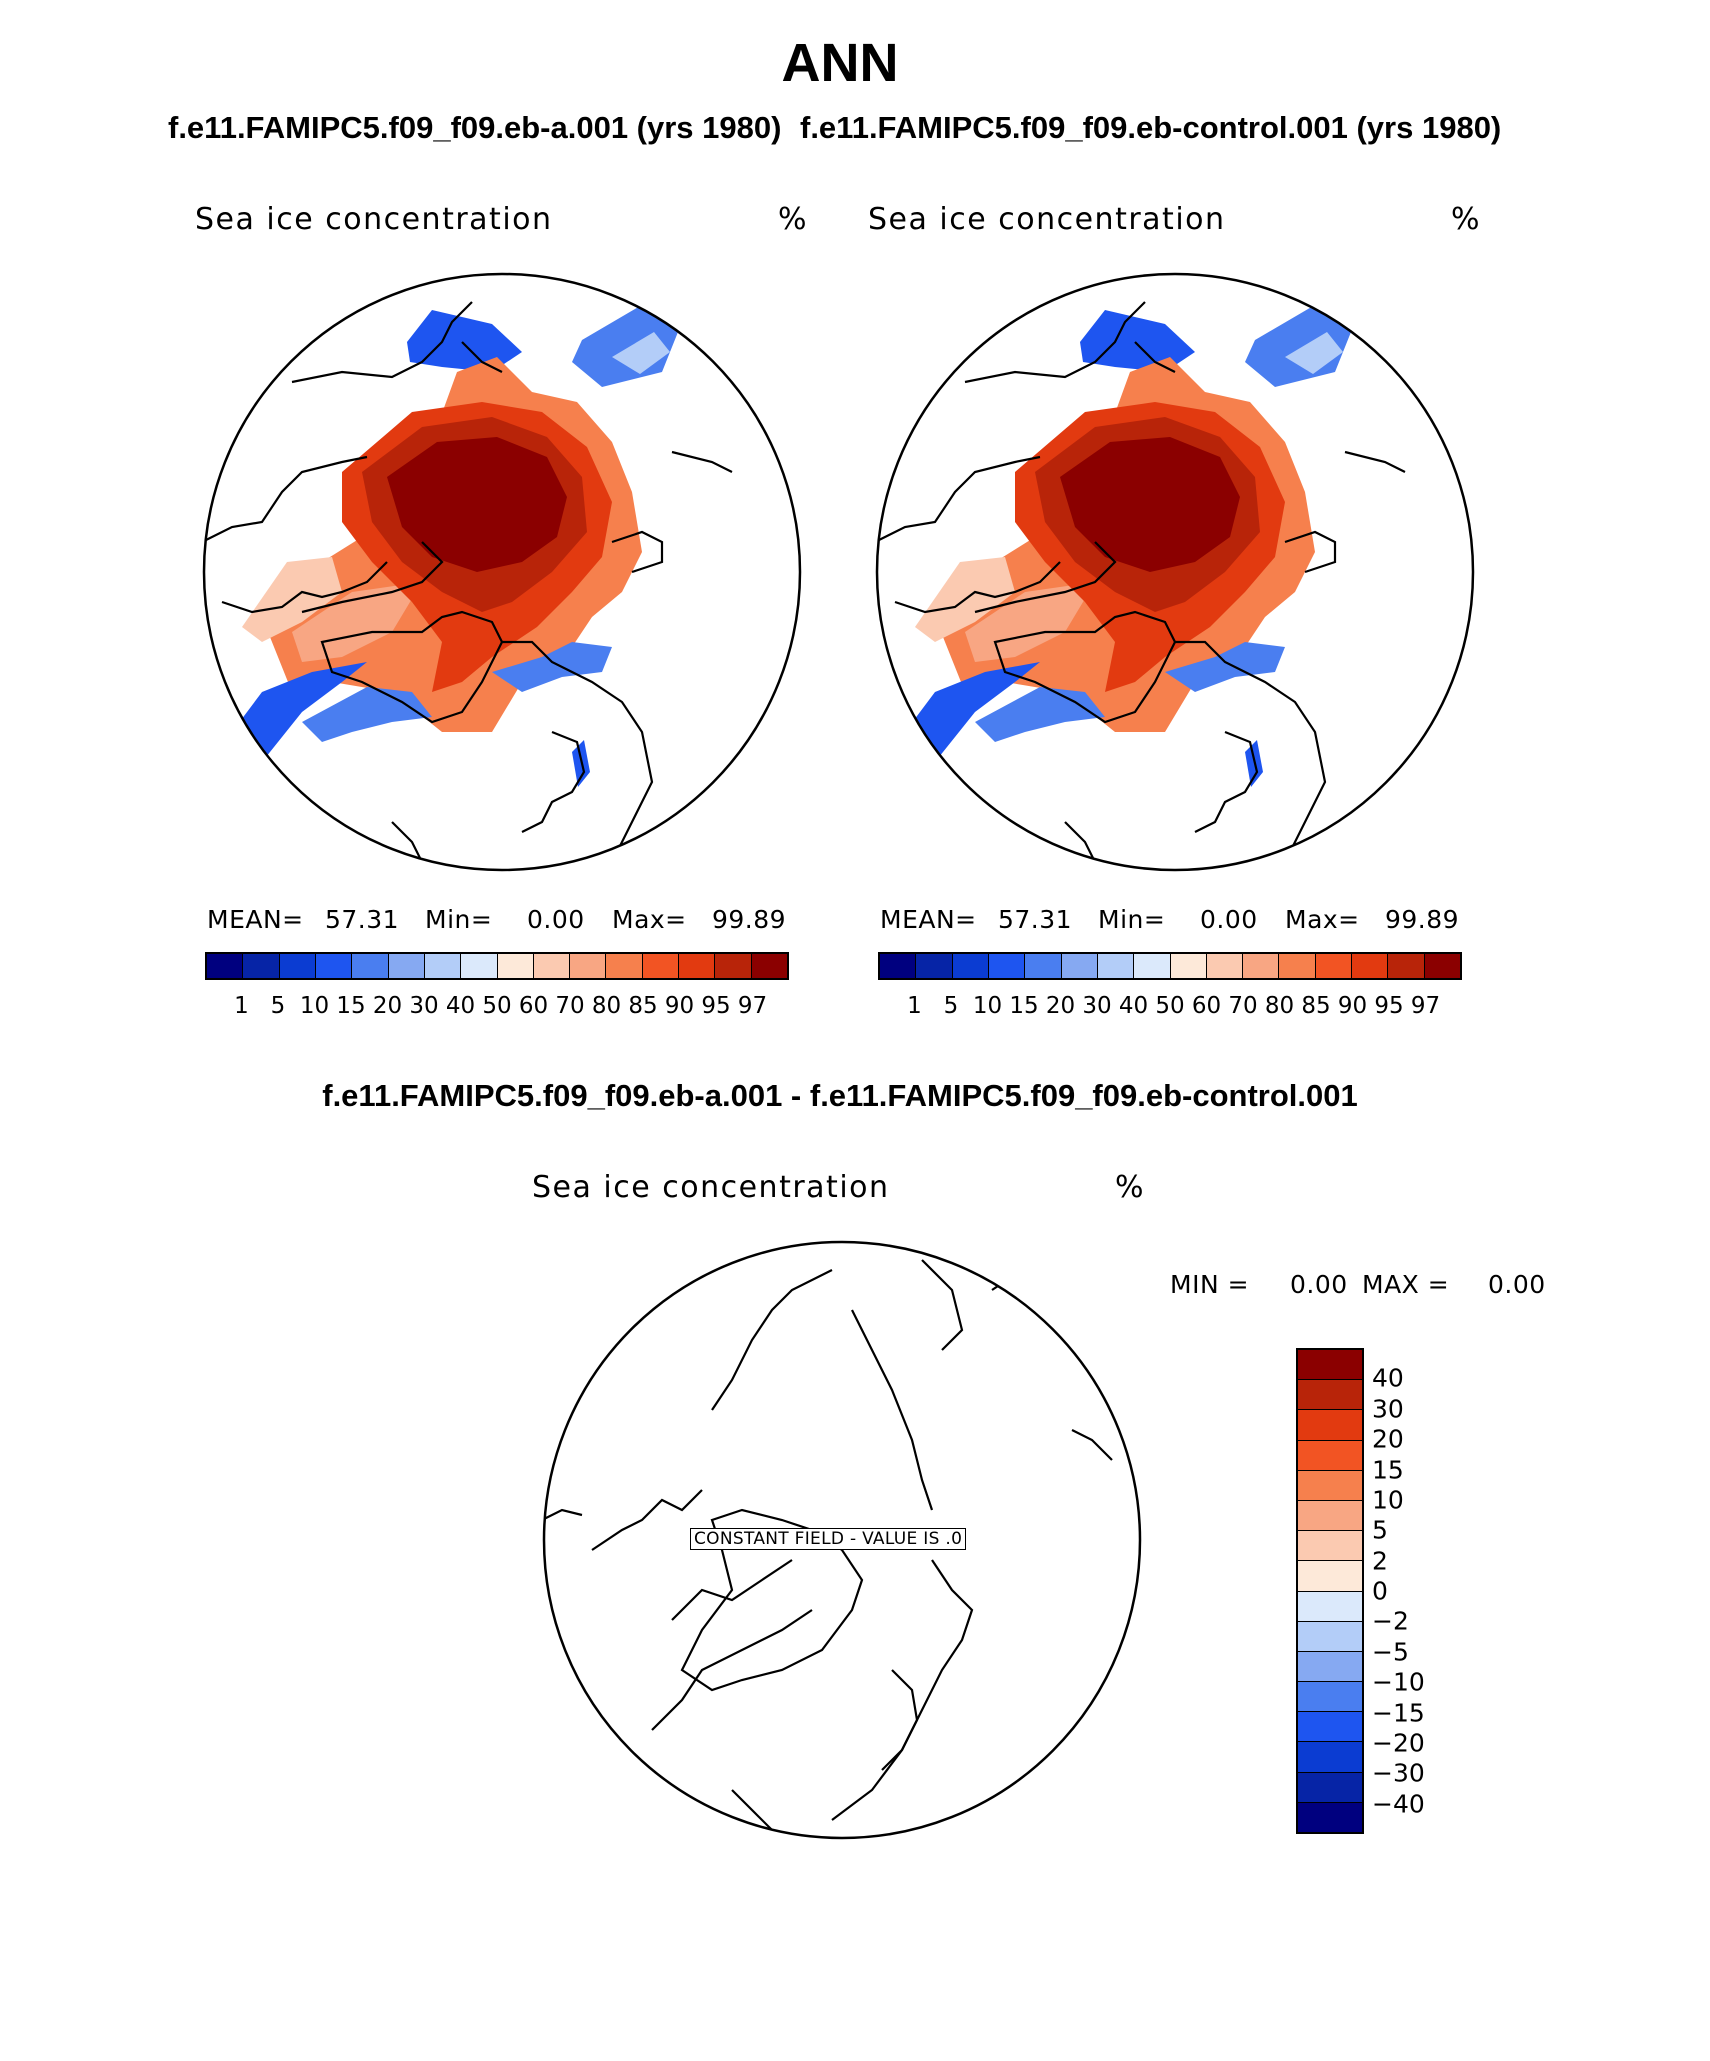 This screenshot has width=1710, height=2061. Describe the element at coordinates (711, 1187) in the screenshot. I see `diff-panel-variable-label: Sea ice concentration` at that location.